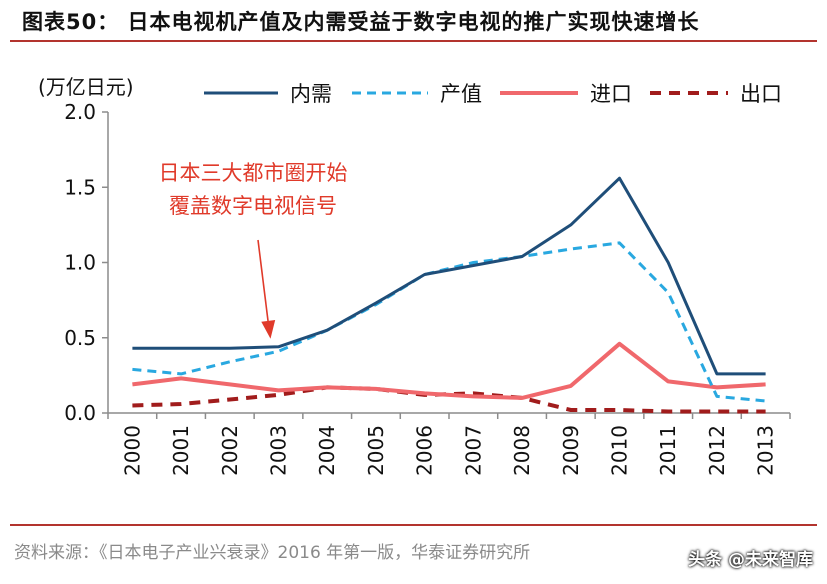 Image resolution: width=827 pixels, height=584 pixels. I want to click on y-unit-label: (万亿日元), so click(86, 87).